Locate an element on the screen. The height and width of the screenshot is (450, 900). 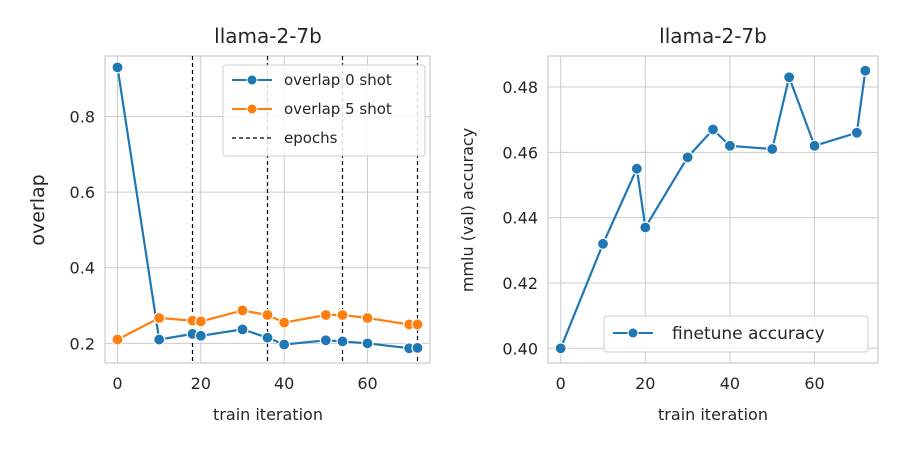
xticks-right: 0 20 40 60 is located at coordinates (690, 383).